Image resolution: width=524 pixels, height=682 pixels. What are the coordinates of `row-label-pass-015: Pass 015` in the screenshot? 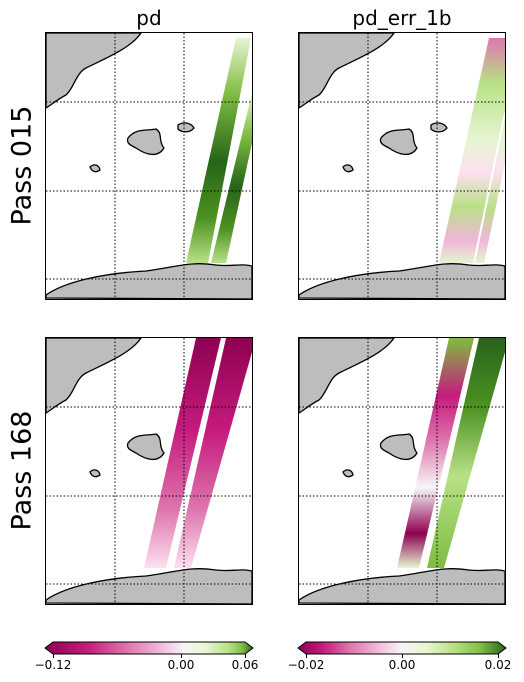 It's located at (22, 165).